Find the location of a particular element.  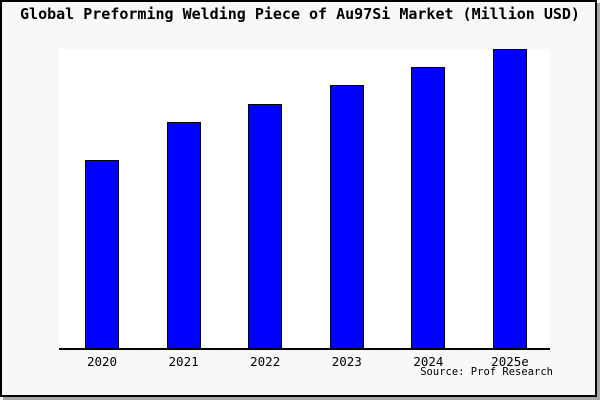

bar-2020 is located at coordinates (102, 254).